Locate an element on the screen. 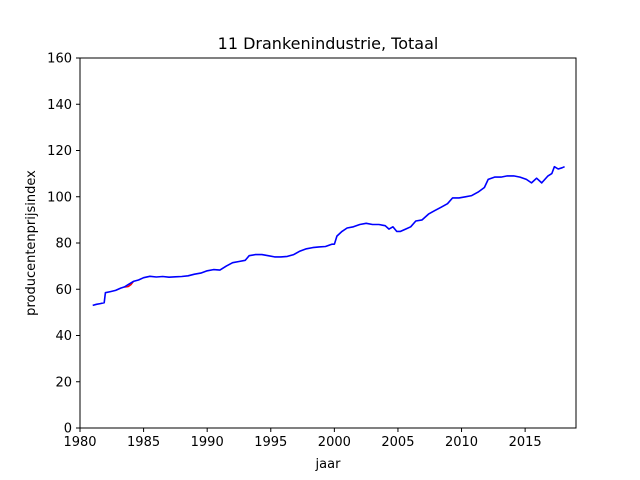  chart-title: 11 Drankenindustrie, Totaal is located at coordinates (328, 43).